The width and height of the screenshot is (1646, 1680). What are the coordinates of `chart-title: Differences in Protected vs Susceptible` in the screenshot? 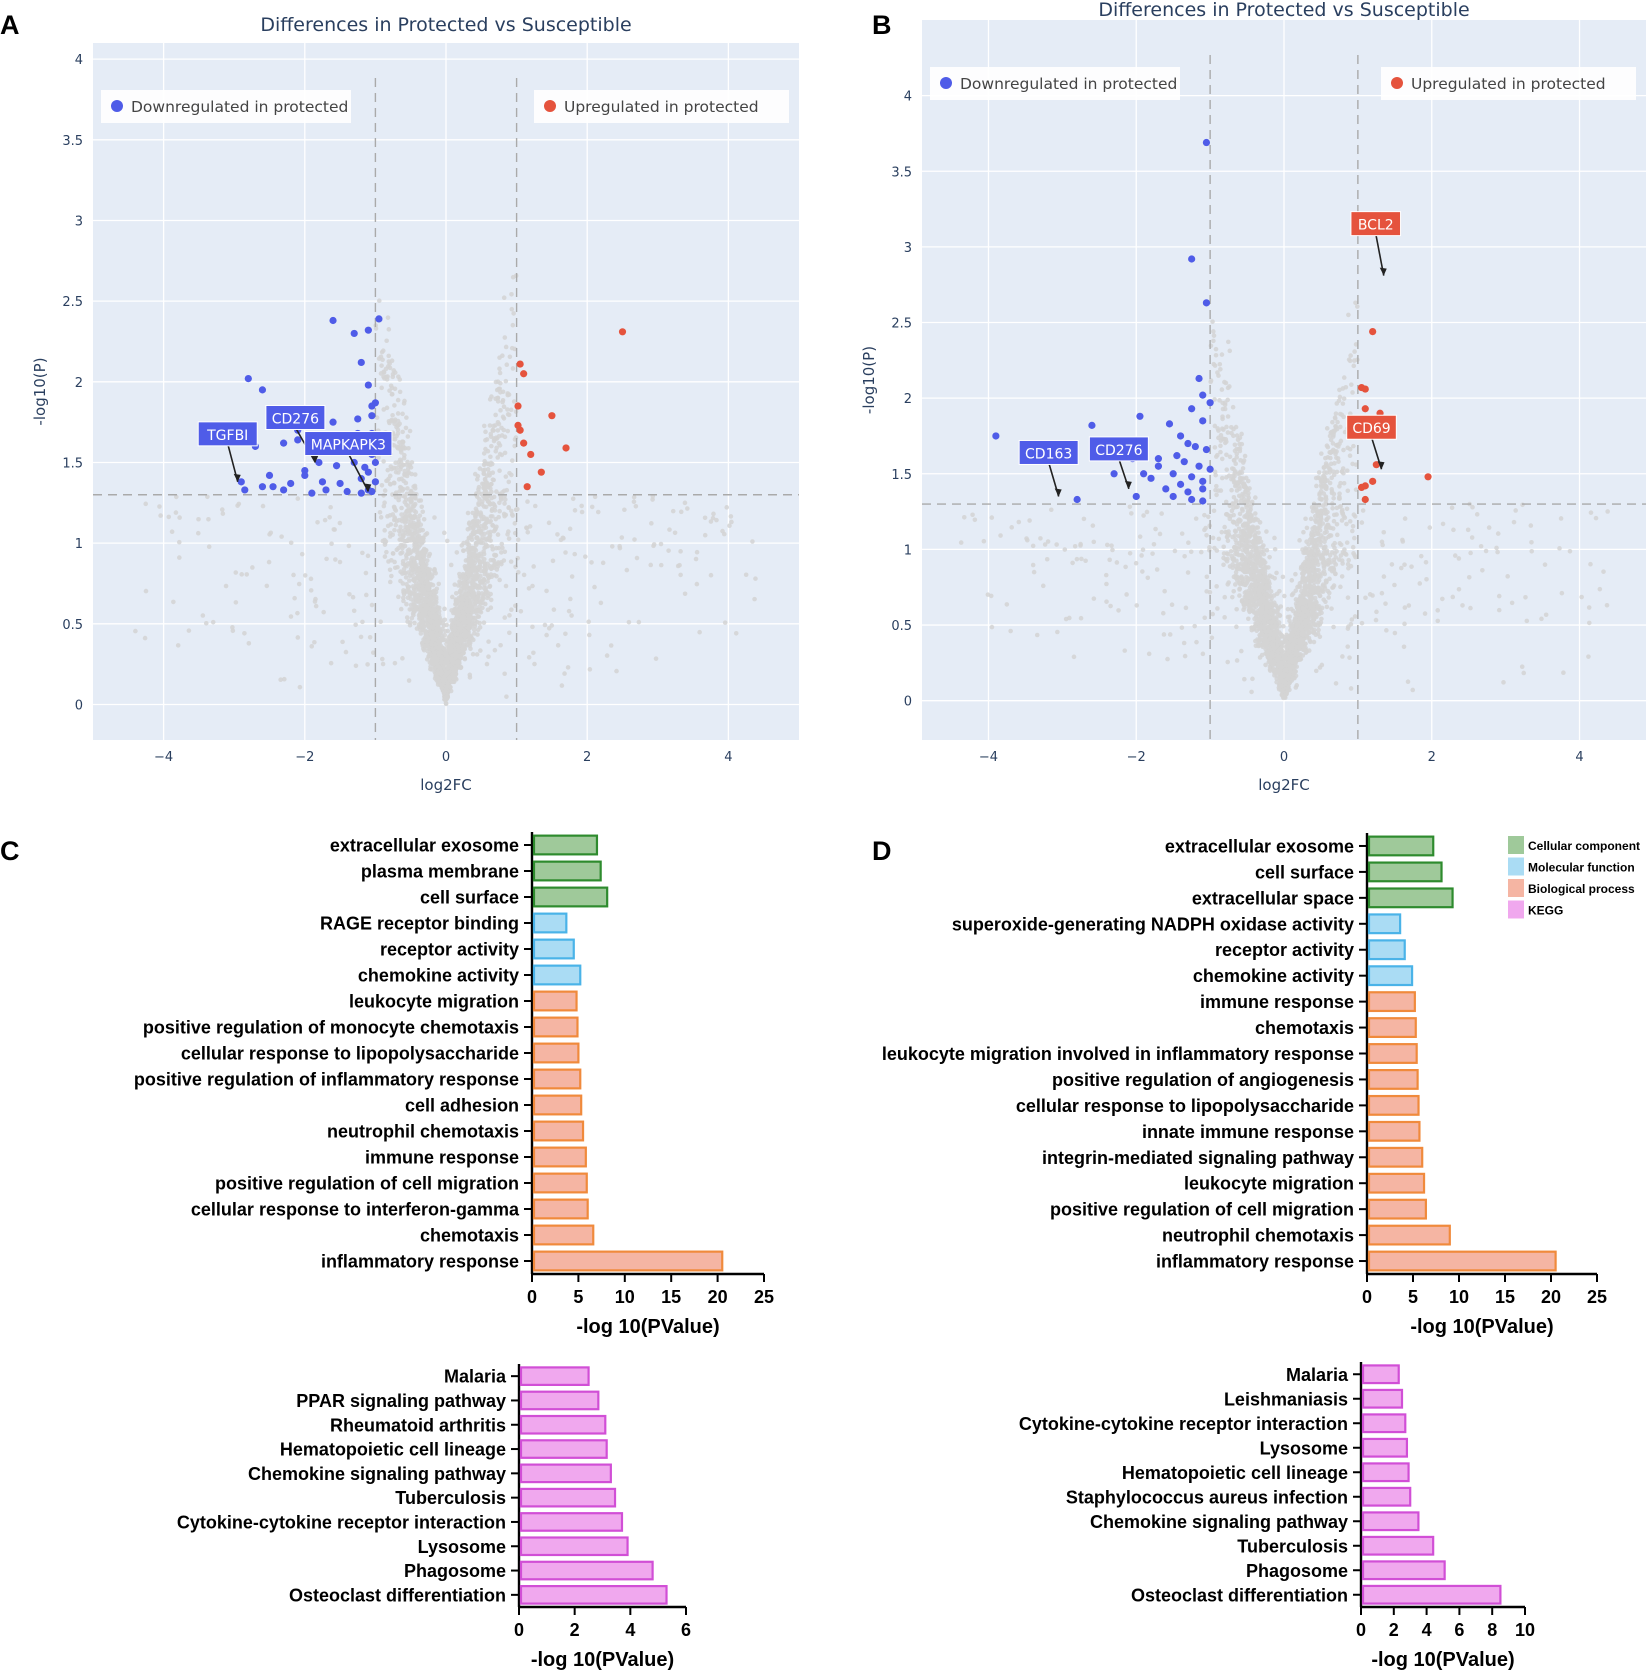 It's located at (445, 25).